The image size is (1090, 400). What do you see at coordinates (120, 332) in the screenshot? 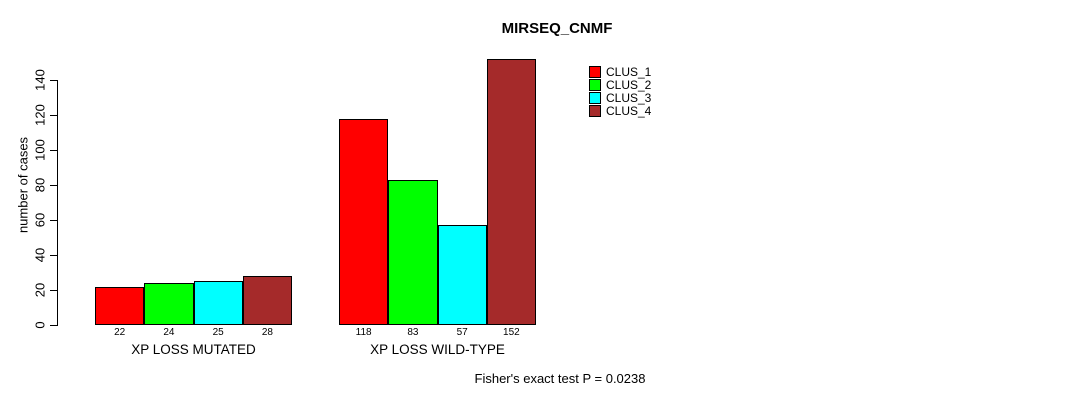
I see `bar-value-label: 22` at bounding box center [120, 332].